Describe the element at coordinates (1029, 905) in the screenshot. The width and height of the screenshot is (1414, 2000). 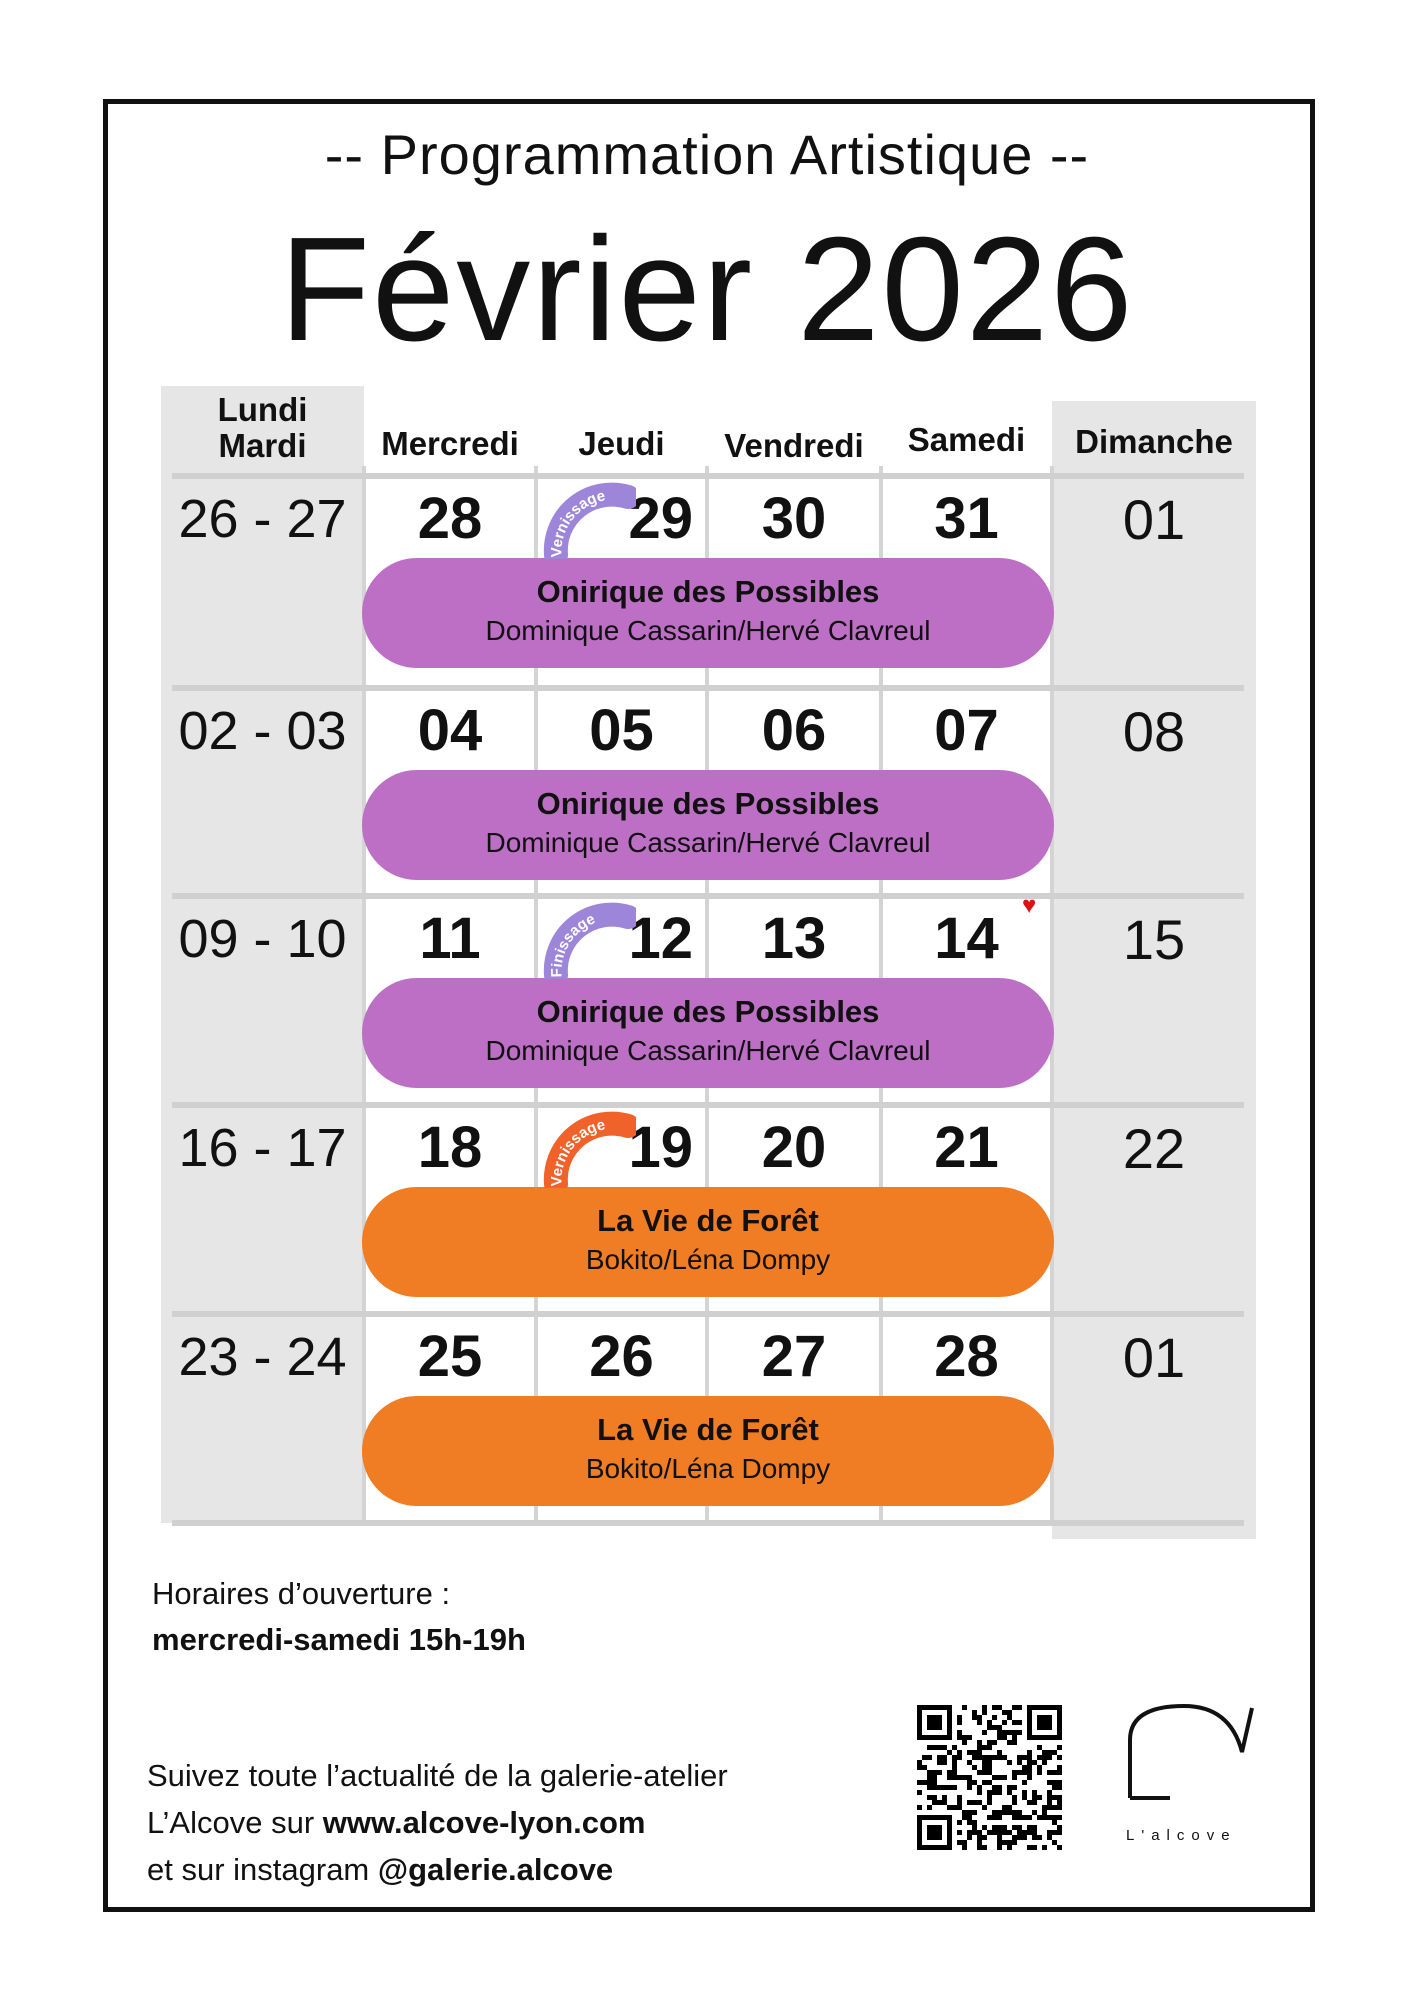
I see `heart-icon: ♥` at that location.